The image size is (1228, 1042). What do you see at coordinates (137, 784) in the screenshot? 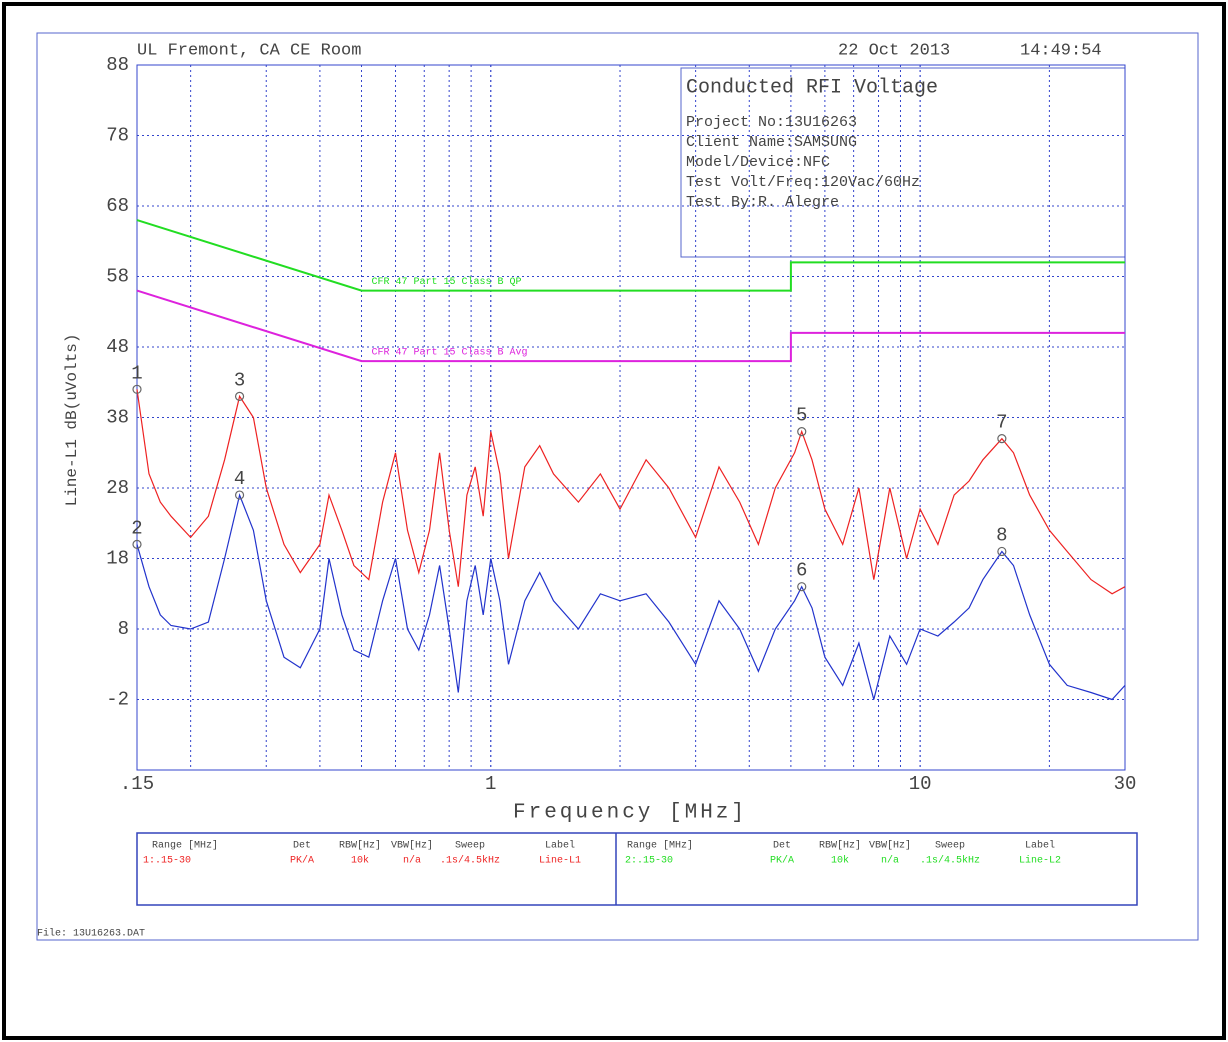
I see `x-tick-label: .15` at bounding box center [137, 784].